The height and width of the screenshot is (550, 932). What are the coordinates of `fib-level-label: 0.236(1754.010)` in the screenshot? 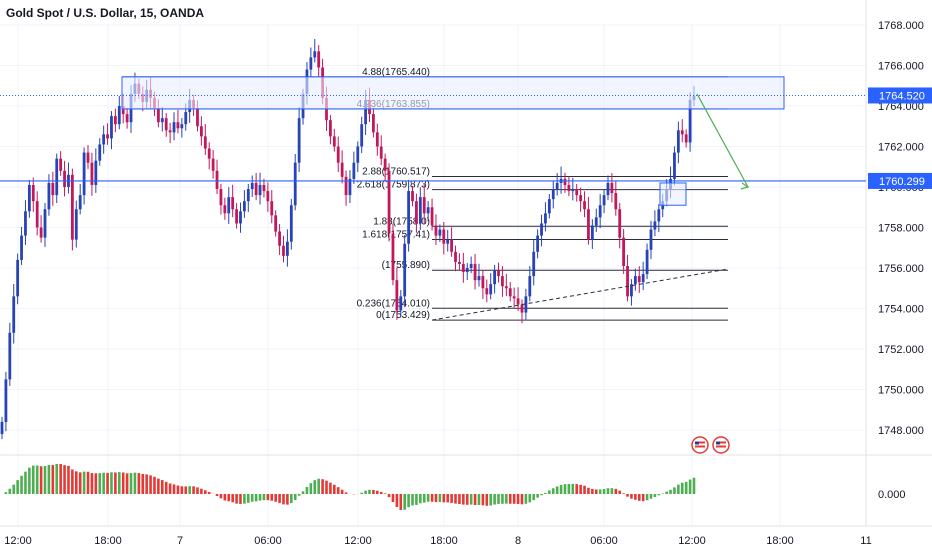 It's located at (393, 303).